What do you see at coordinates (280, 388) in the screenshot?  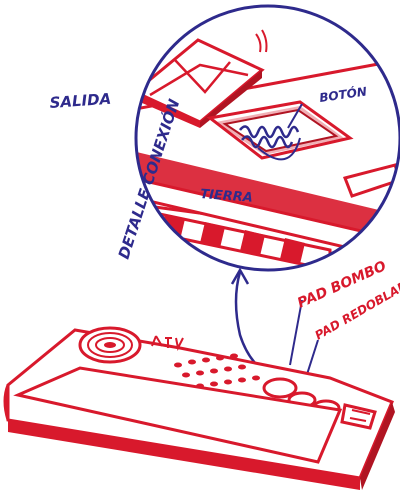 I see `pad-bombo` at bounding box center [280, 388].